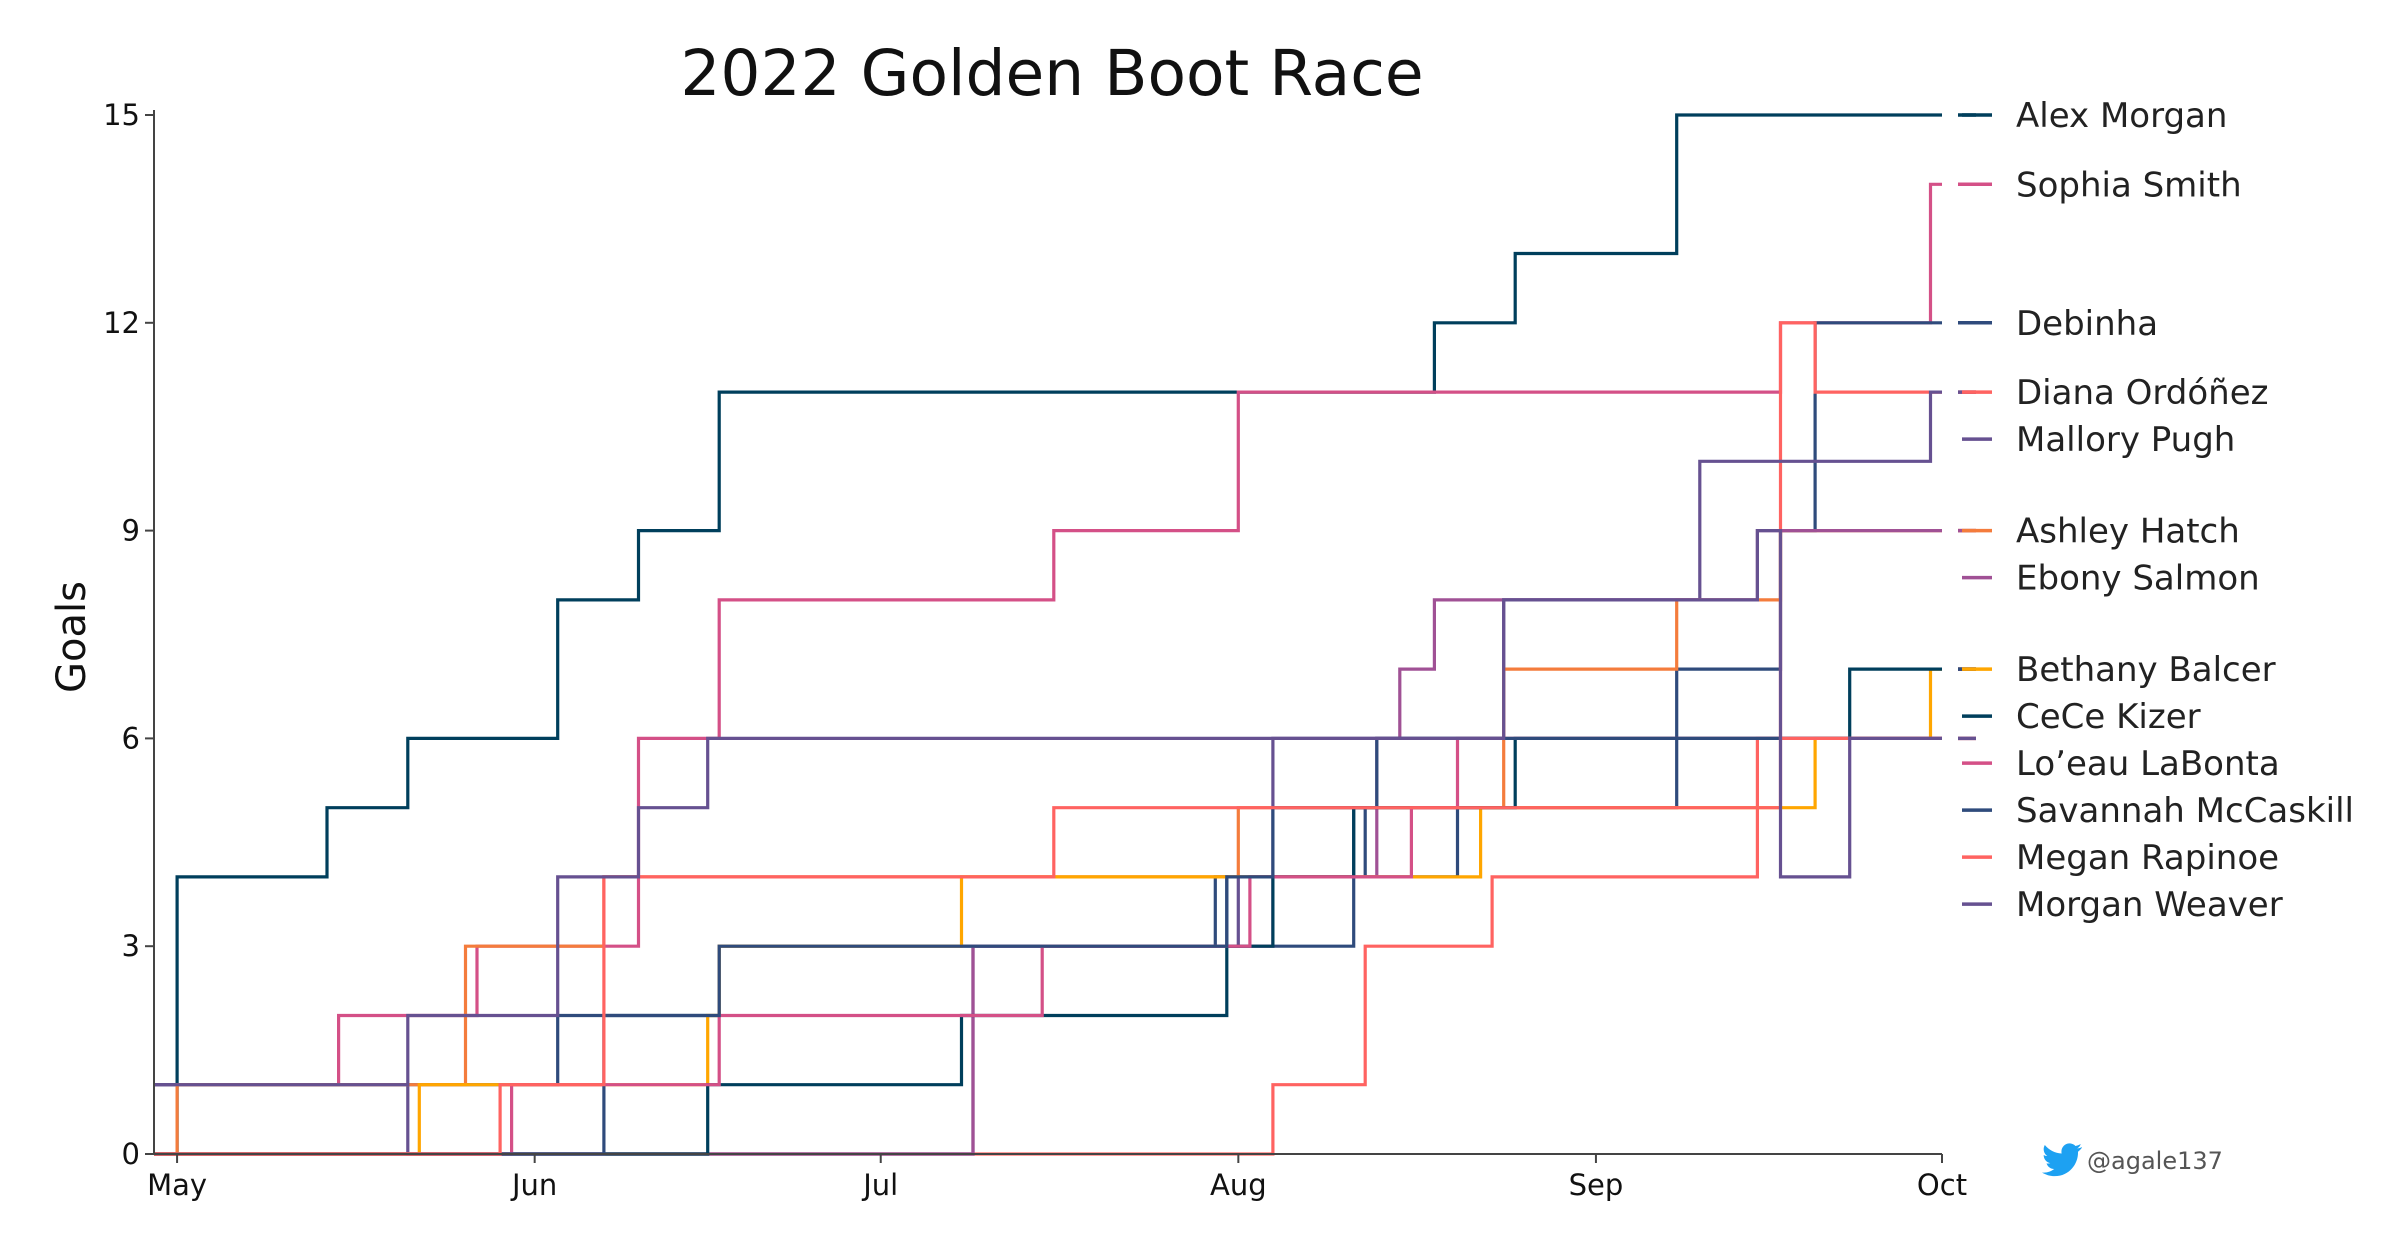 The height and width of the screenshot is (1241, 2384). What do you see at coordinates (2147, 858) in the screenshot?
I see `legend-label-megan-rapinoe: Megan Rapinoe` at bounding box center [2147, 858].